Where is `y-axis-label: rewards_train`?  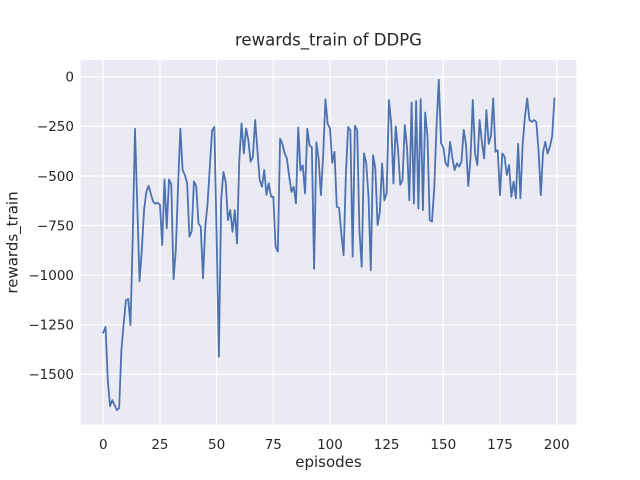 y-axis-label: rewards_train is located at coordinates (13, 242).